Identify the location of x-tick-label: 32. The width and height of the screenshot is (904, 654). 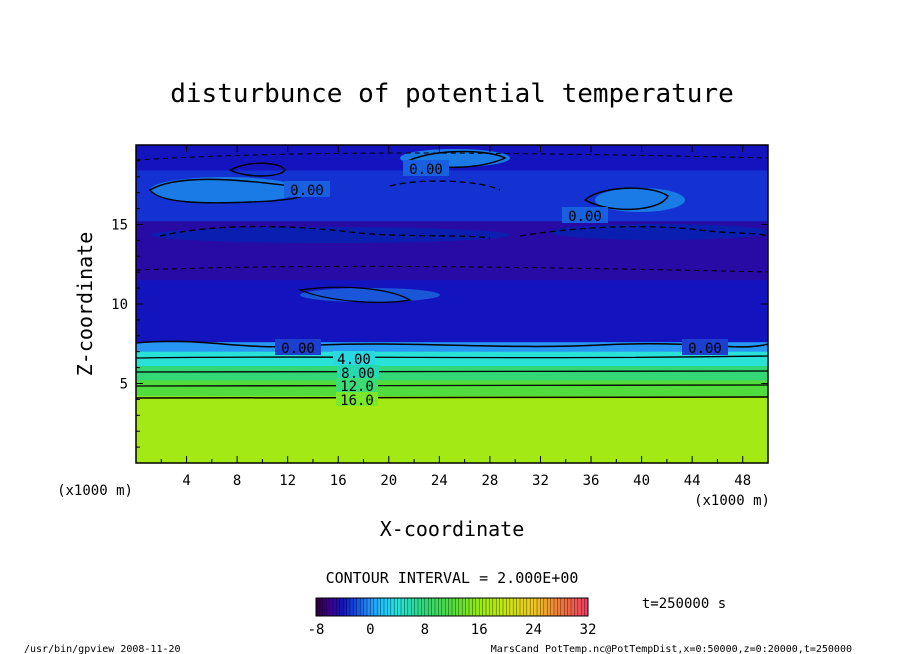
(540, 481).